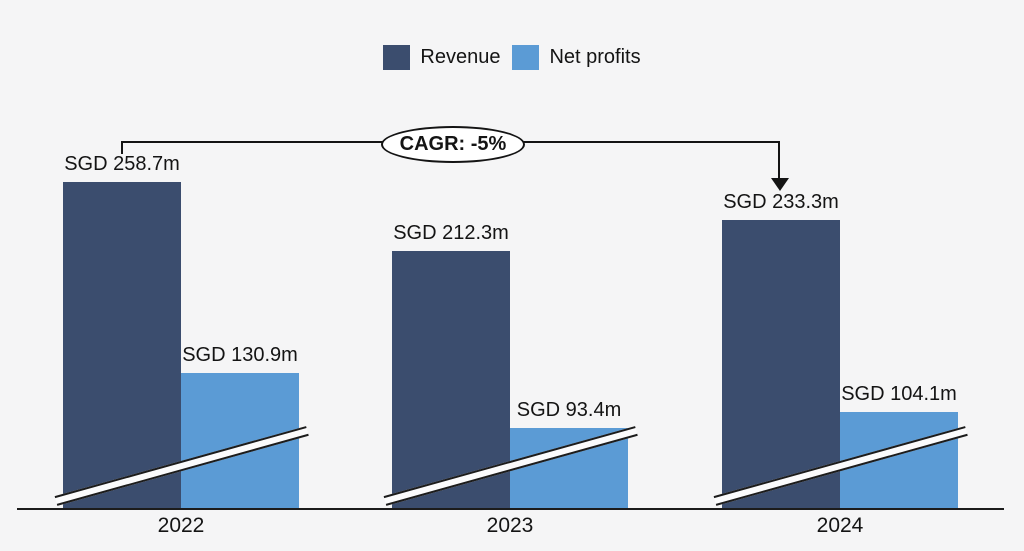 The image size is (1024, 551). What do you see at coordinates (451, 233) in the screenshot?
I see `data-label-revenue-2023: SGD 212.3m` at bounding box center [451, 233].